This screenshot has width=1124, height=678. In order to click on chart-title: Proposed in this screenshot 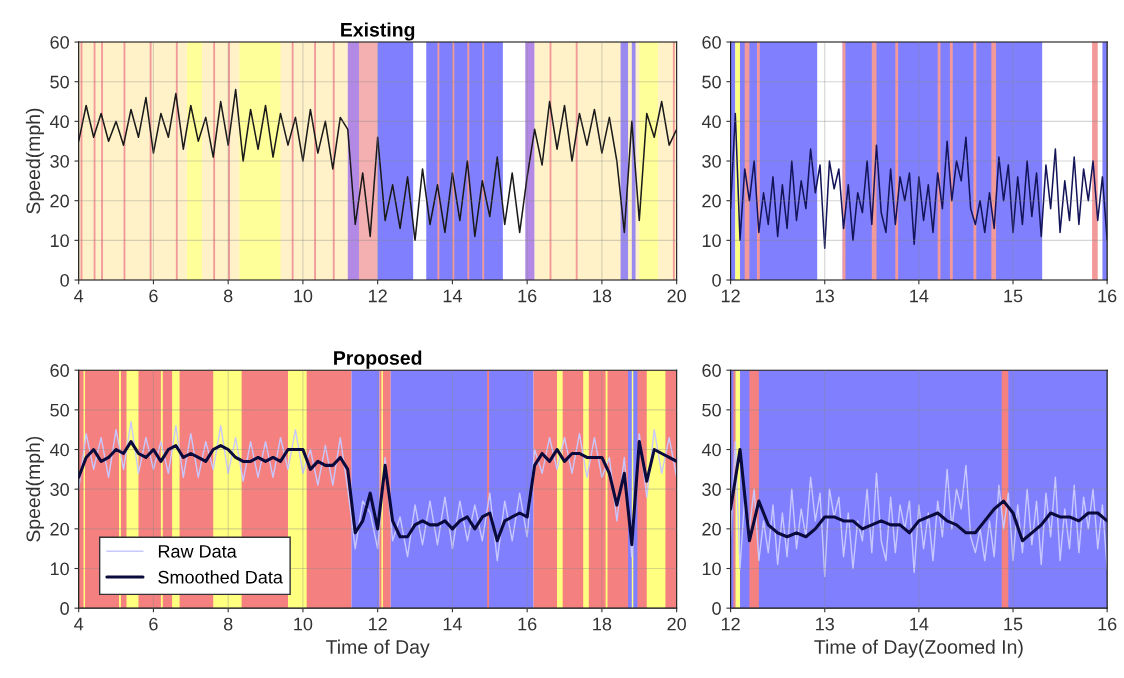, I will do `click(378, 359)`.